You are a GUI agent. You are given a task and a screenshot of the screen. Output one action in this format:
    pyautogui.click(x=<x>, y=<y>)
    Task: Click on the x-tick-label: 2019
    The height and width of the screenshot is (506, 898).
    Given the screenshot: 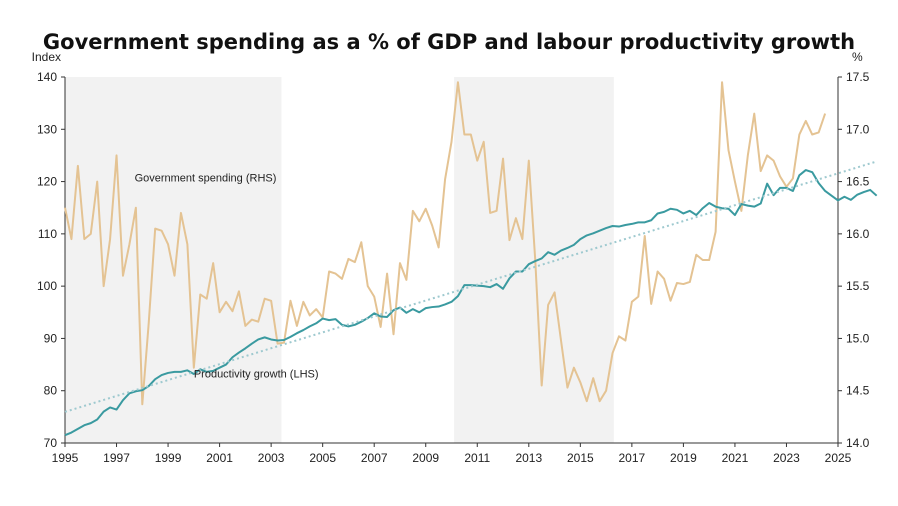 What is the action you would take?
    pyautogui.click(x=683, y=458)
    